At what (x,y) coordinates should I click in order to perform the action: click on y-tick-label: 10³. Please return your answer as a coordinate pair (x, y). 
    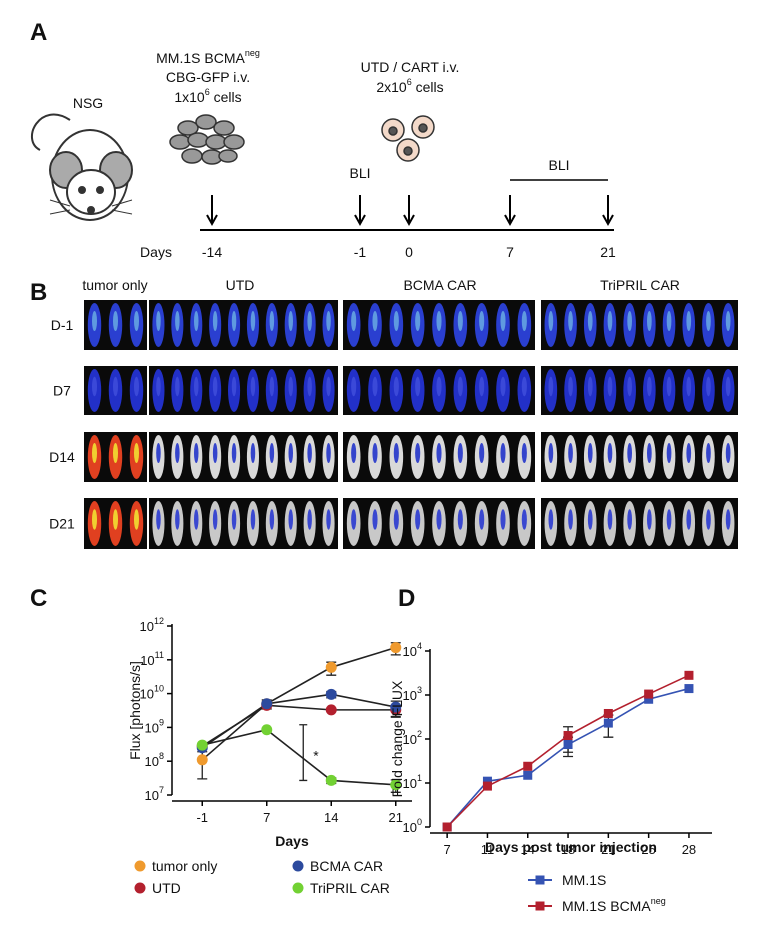
    Looking at the image, I should click on (412, 694).